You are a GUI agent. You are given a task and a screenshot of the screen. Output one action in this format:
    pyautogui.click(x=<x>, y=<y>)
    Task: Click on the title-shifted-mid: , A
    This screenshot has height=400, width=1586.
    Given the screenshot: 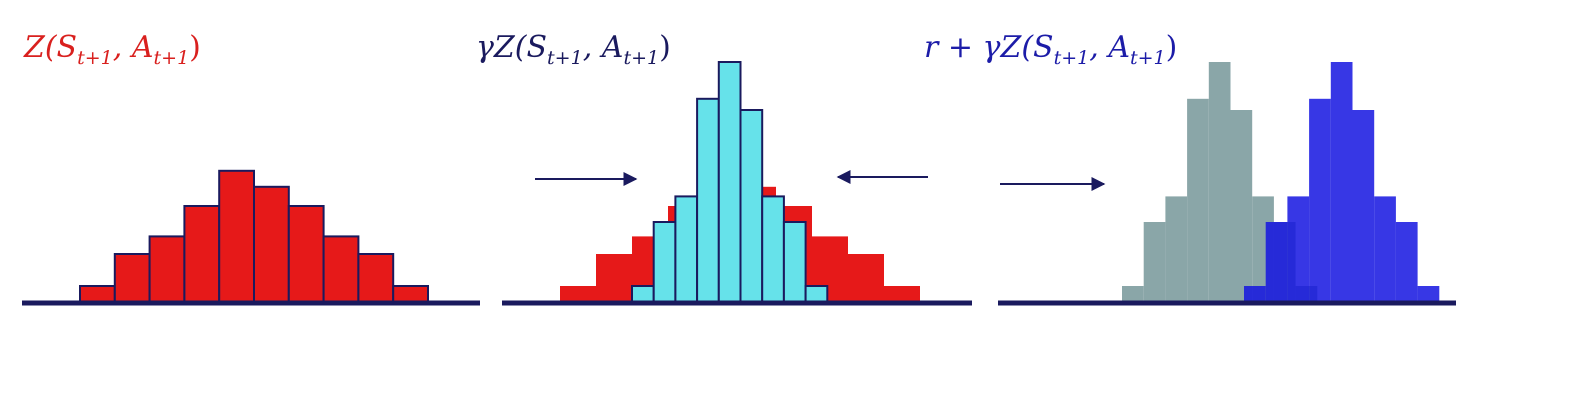 What is the action you would take?
    pyautogui.click(x=1109, y=47)
    